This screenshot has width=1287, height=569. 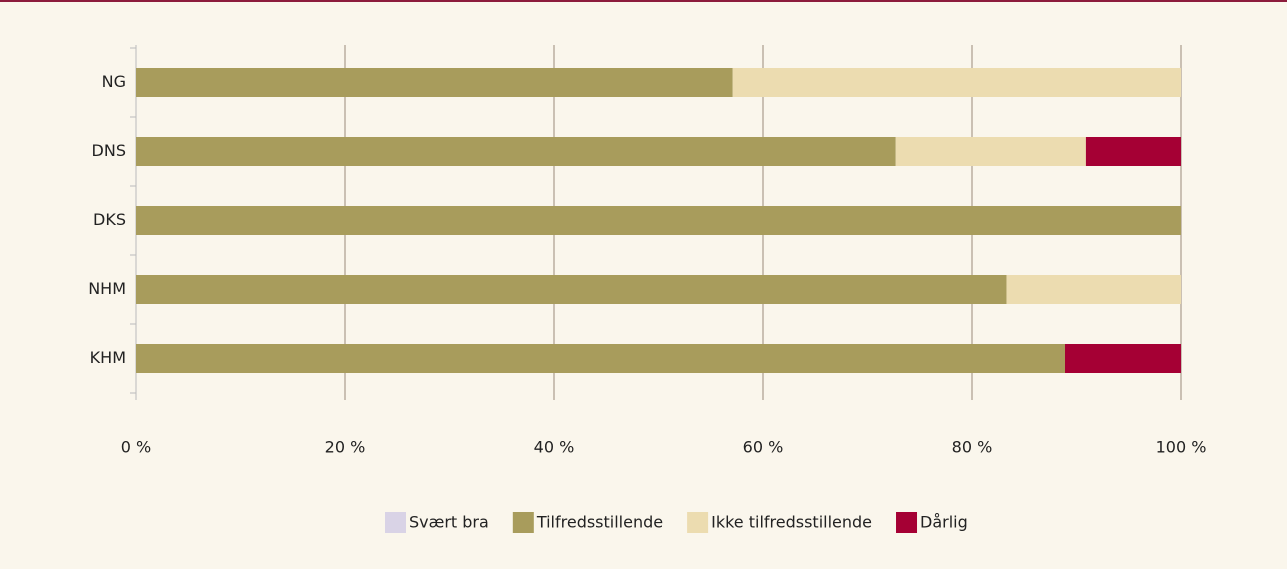 What do you see at coordinates (108, 357) in the screenshot?
I see `y-tick-label: KHM` at bounding box center [108, 357].